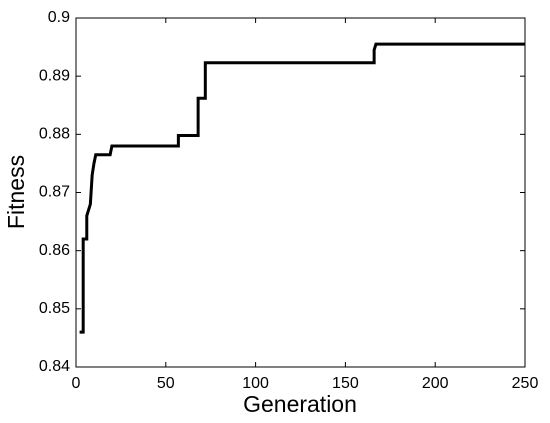 The width and height of the screenshot is (550, 423). What do you see at coordinates (435, 383) in the screenshot?
I see `x-tick-label: 200` at bounding box center [435, 383].